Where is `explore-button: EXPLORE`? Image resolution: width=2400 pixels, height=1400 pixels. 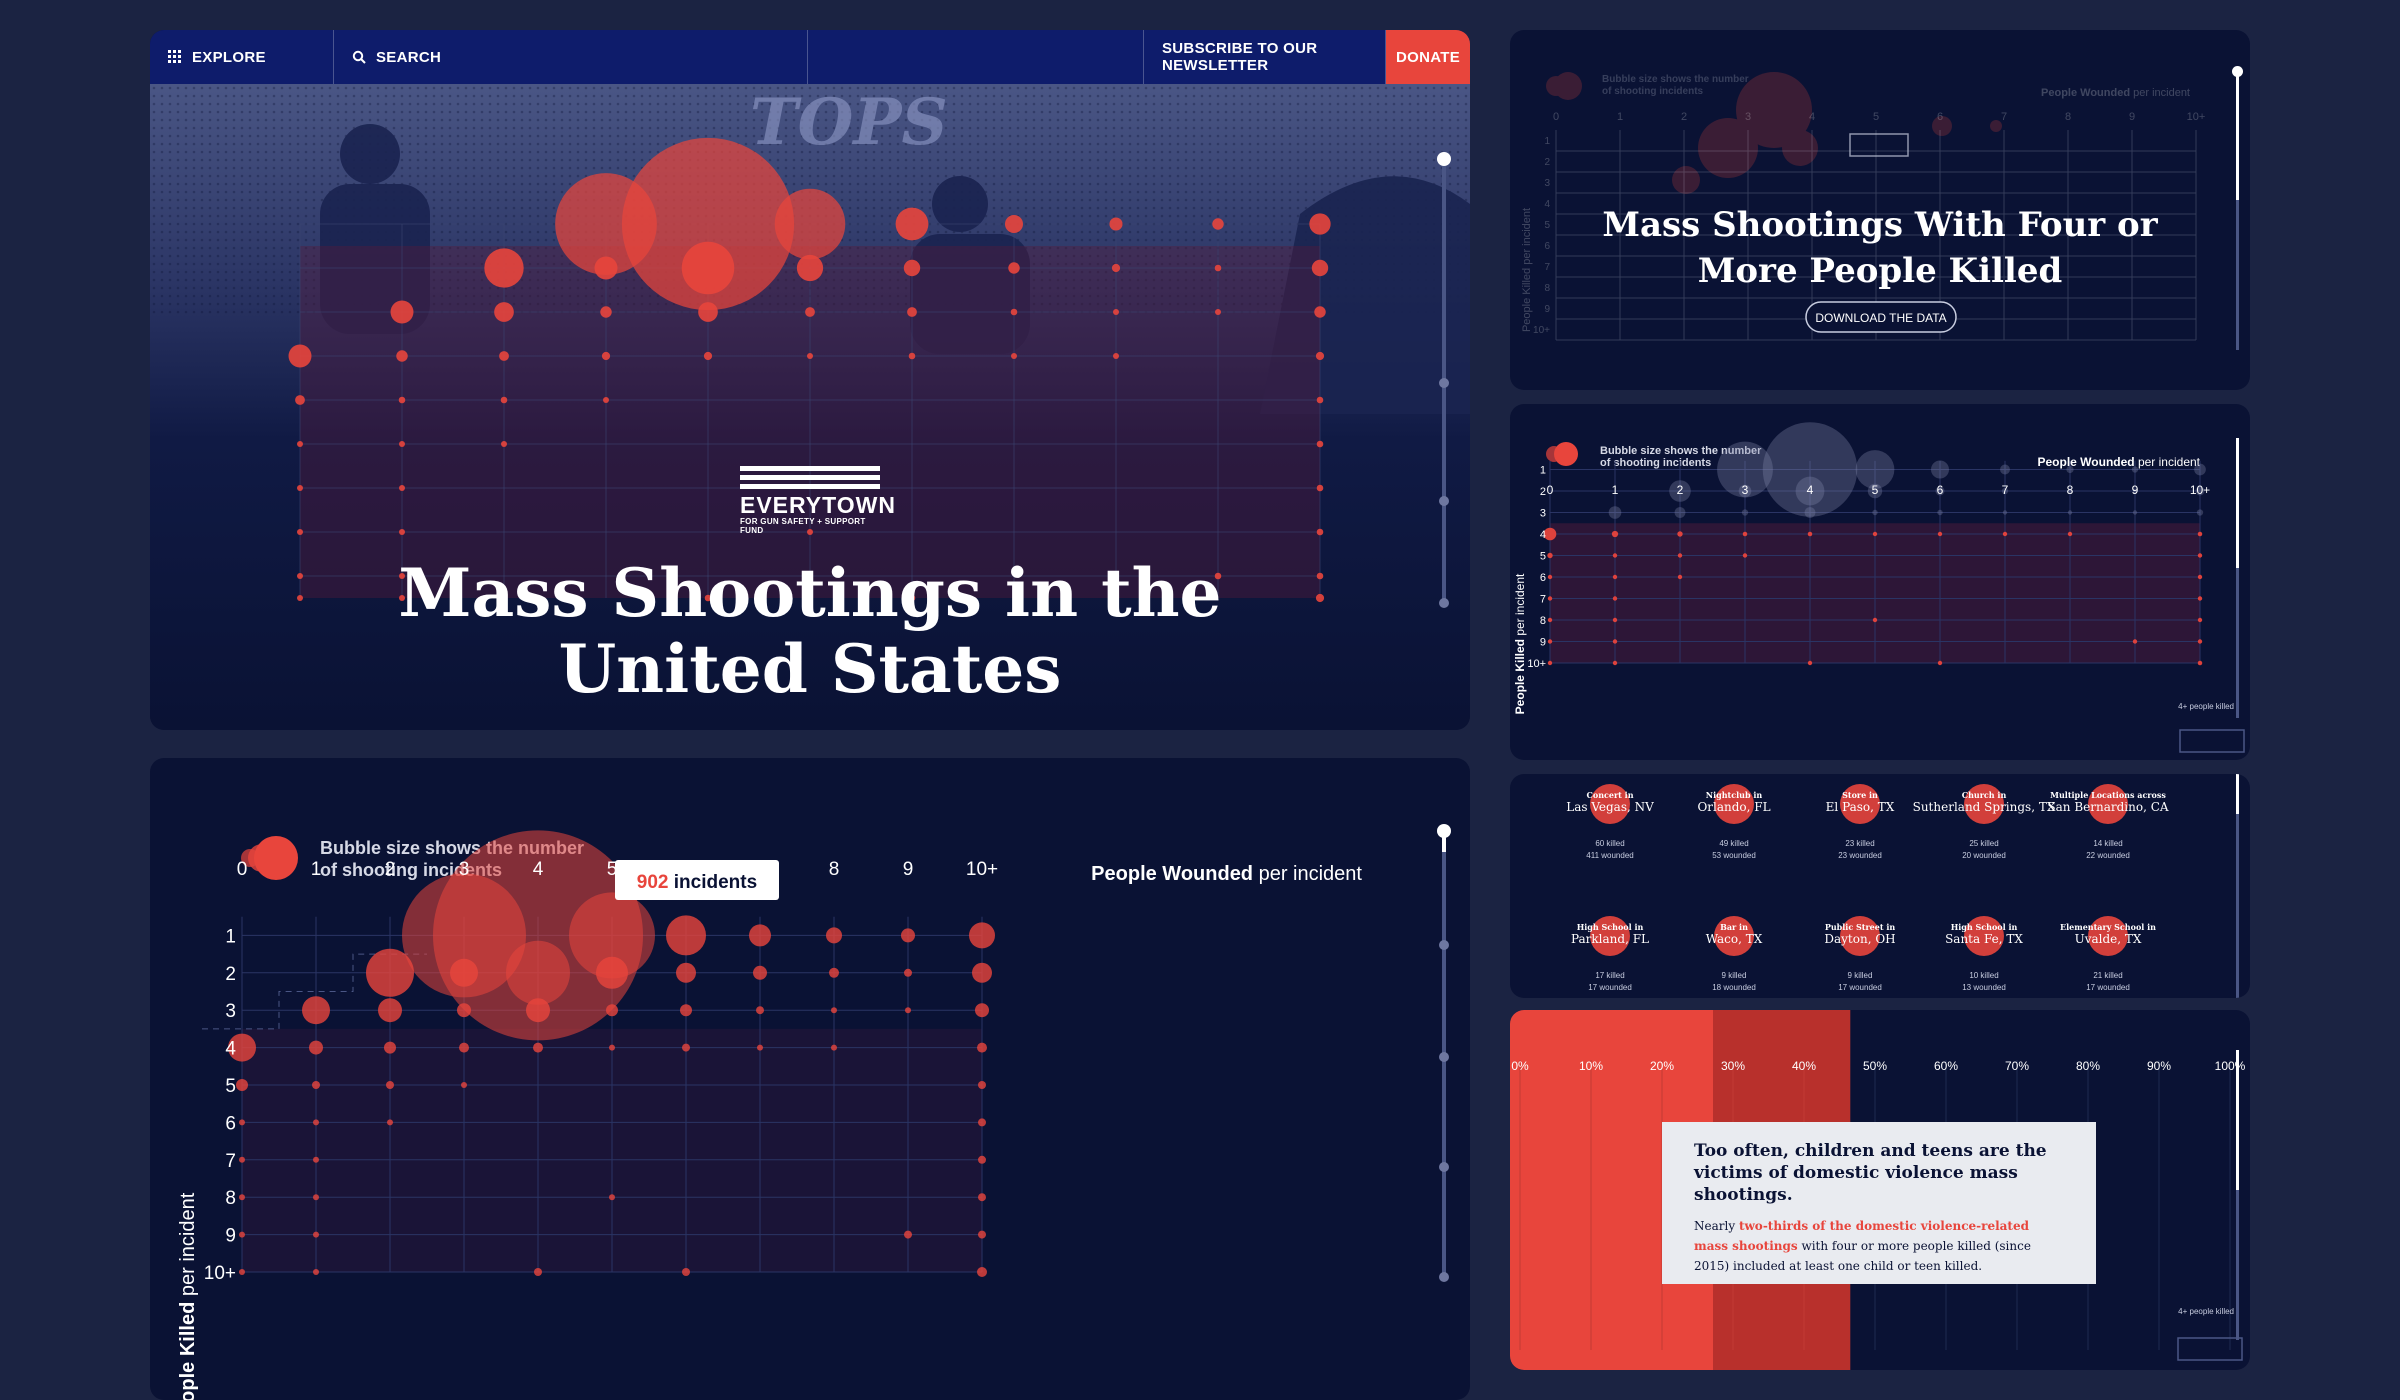 explore-button: EXPLORE is located at coordinates (242, 57).